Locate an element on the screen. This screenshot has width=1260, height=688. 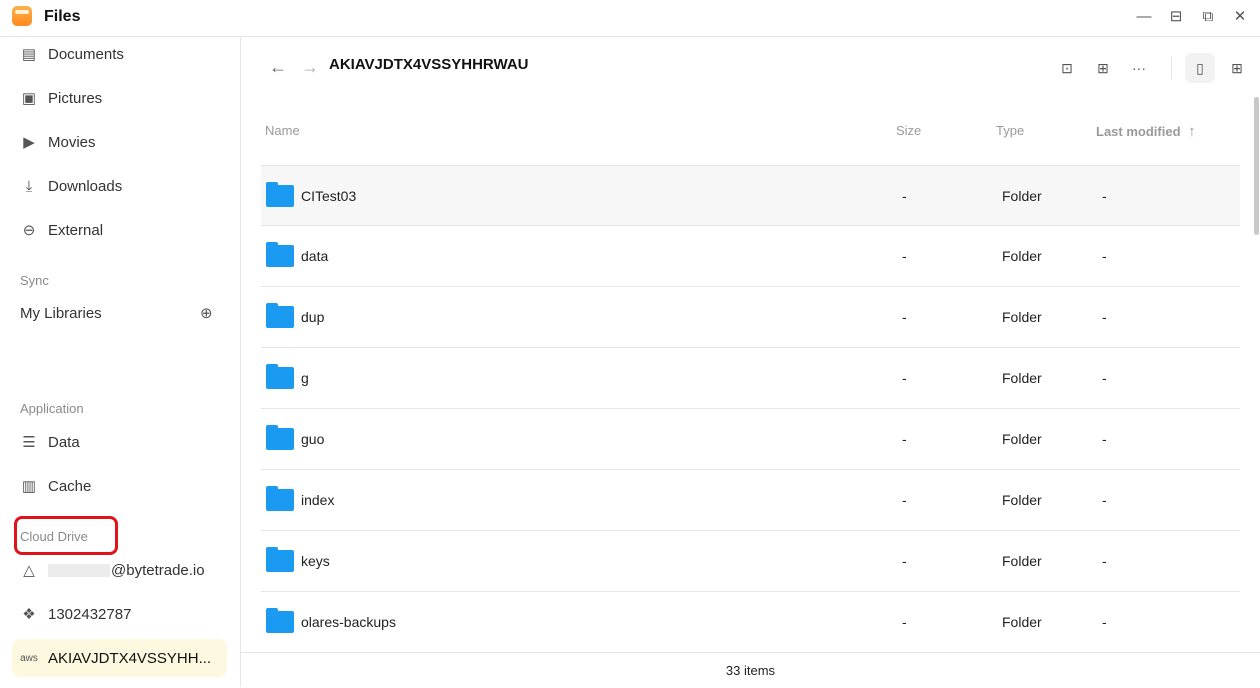
file-name: data is located at coordinates (315, 256).